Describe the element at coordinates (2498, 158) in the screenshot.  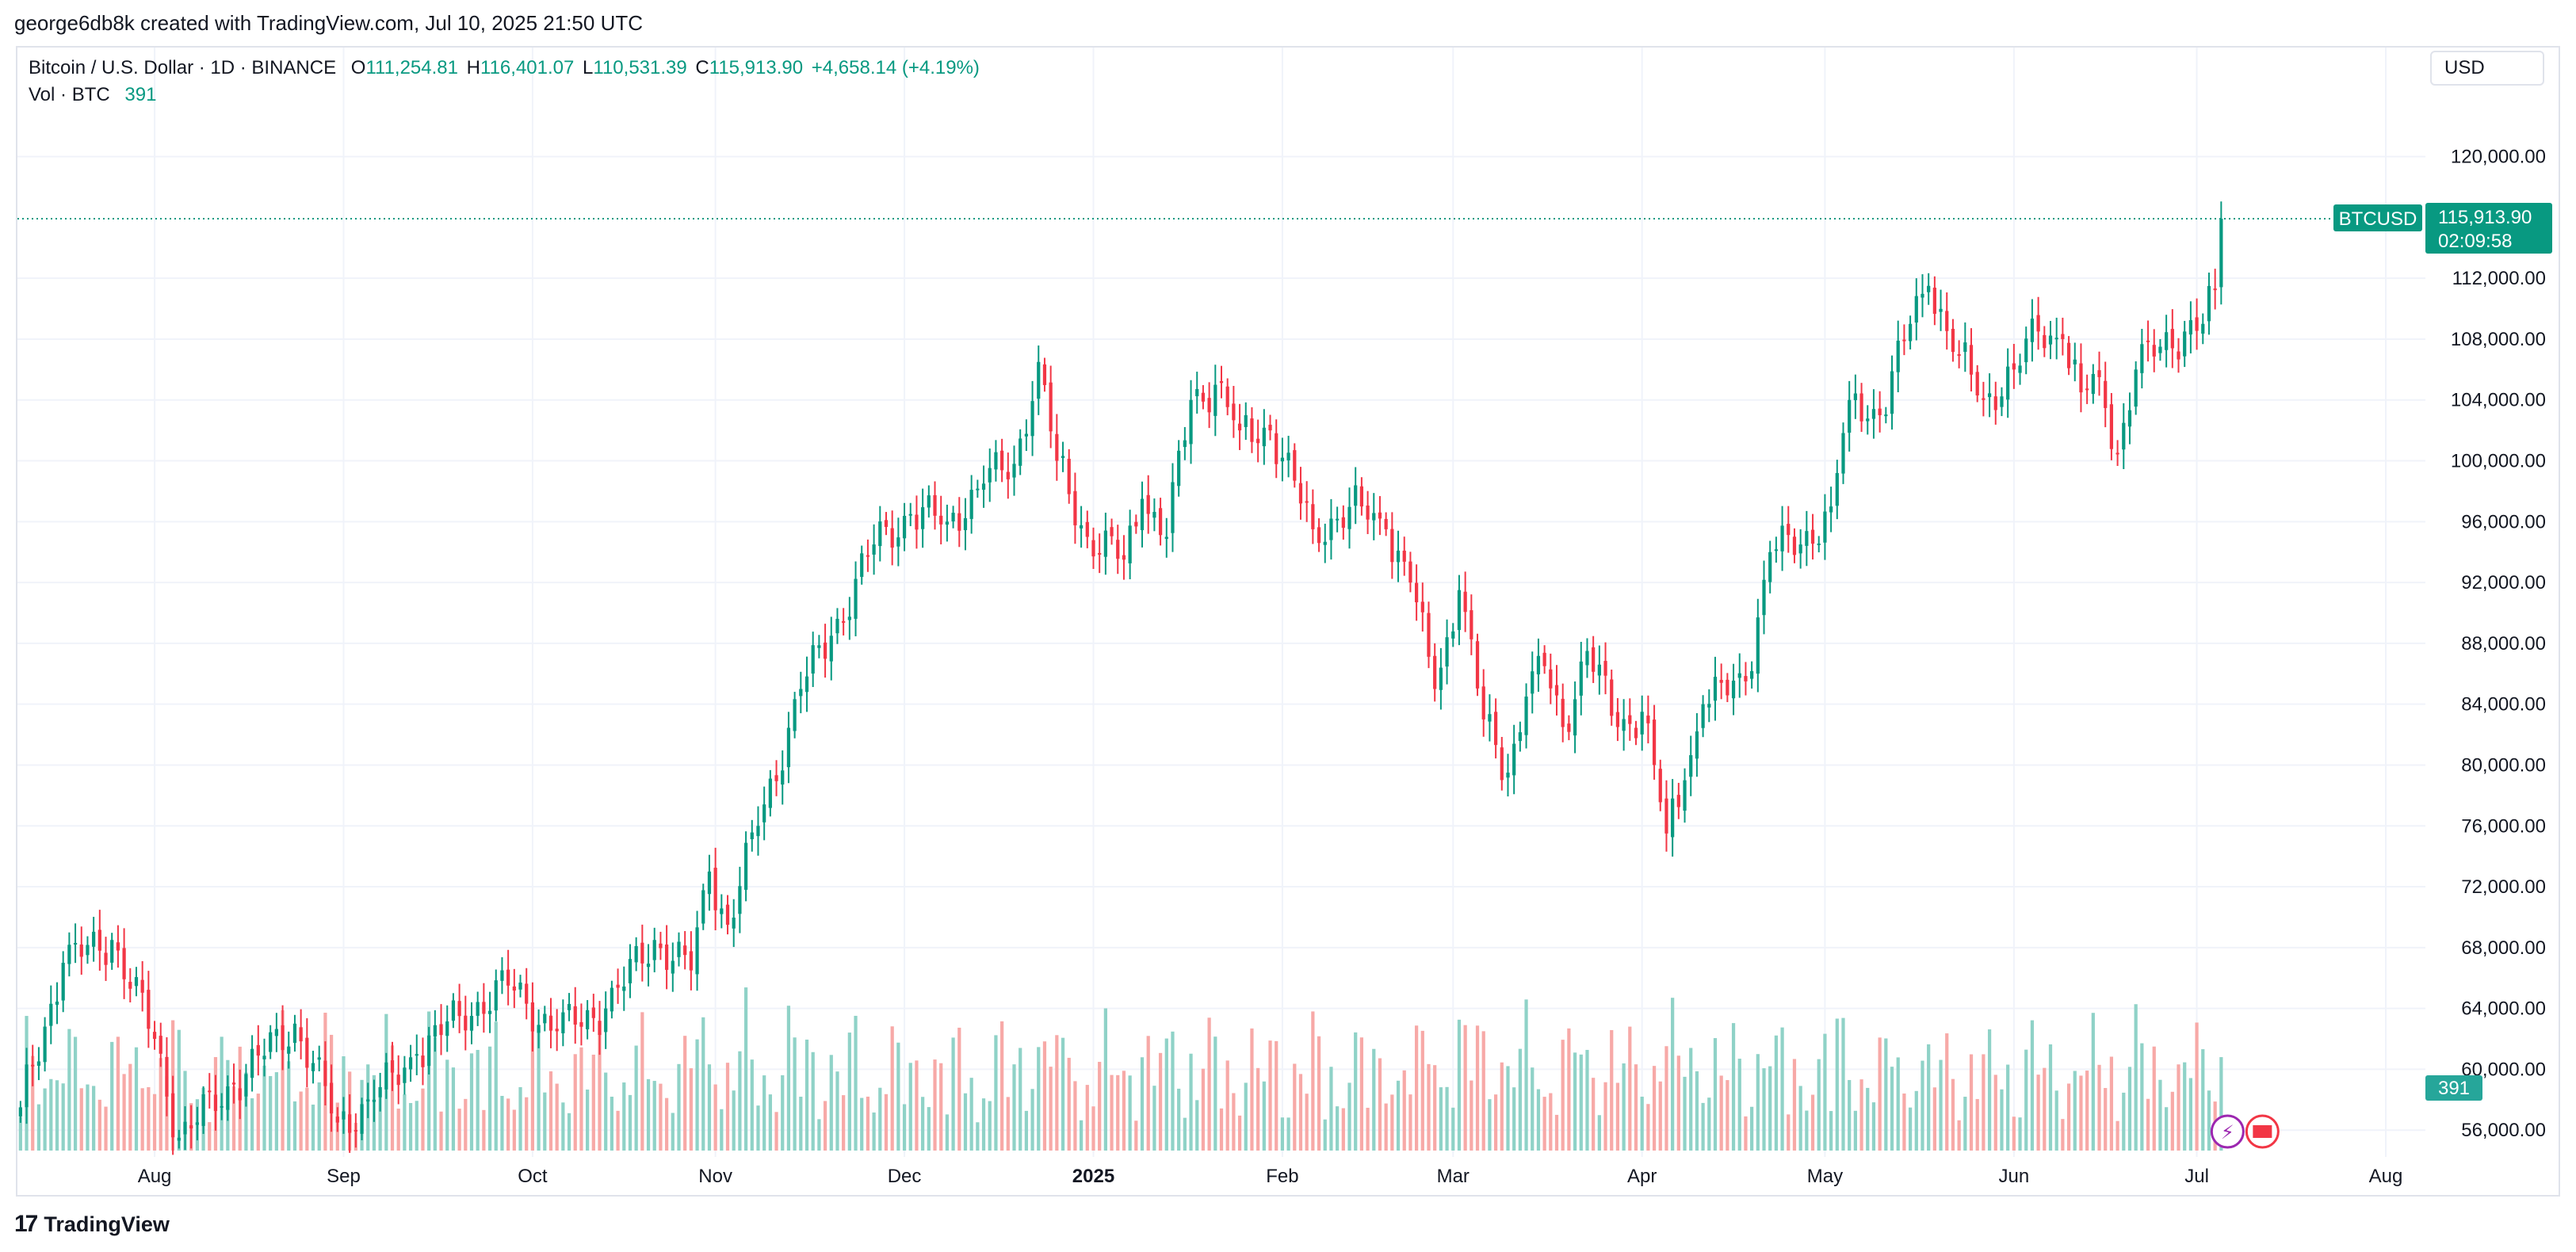
I see `y-tick-label-0: 120,000.00` at that location.